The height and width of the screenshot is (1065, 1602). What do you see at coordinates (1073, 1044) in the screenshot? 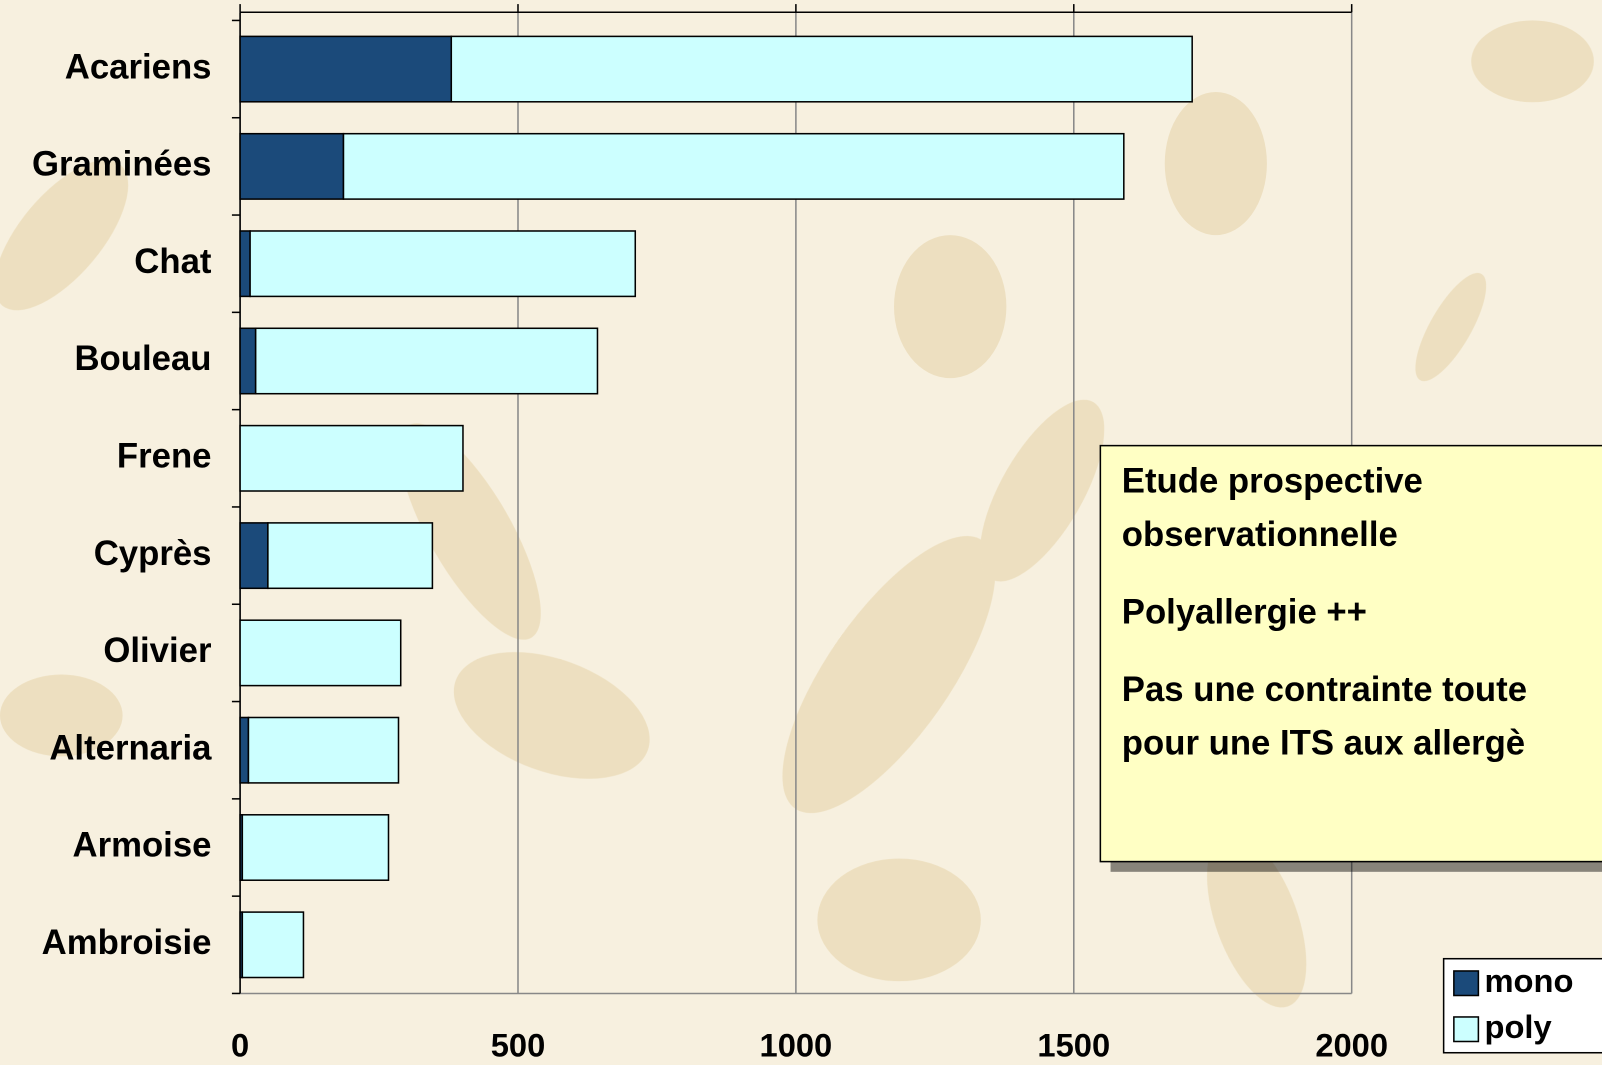
I see `x-tick-label: 1500` at bounding box center [1073, 1044].